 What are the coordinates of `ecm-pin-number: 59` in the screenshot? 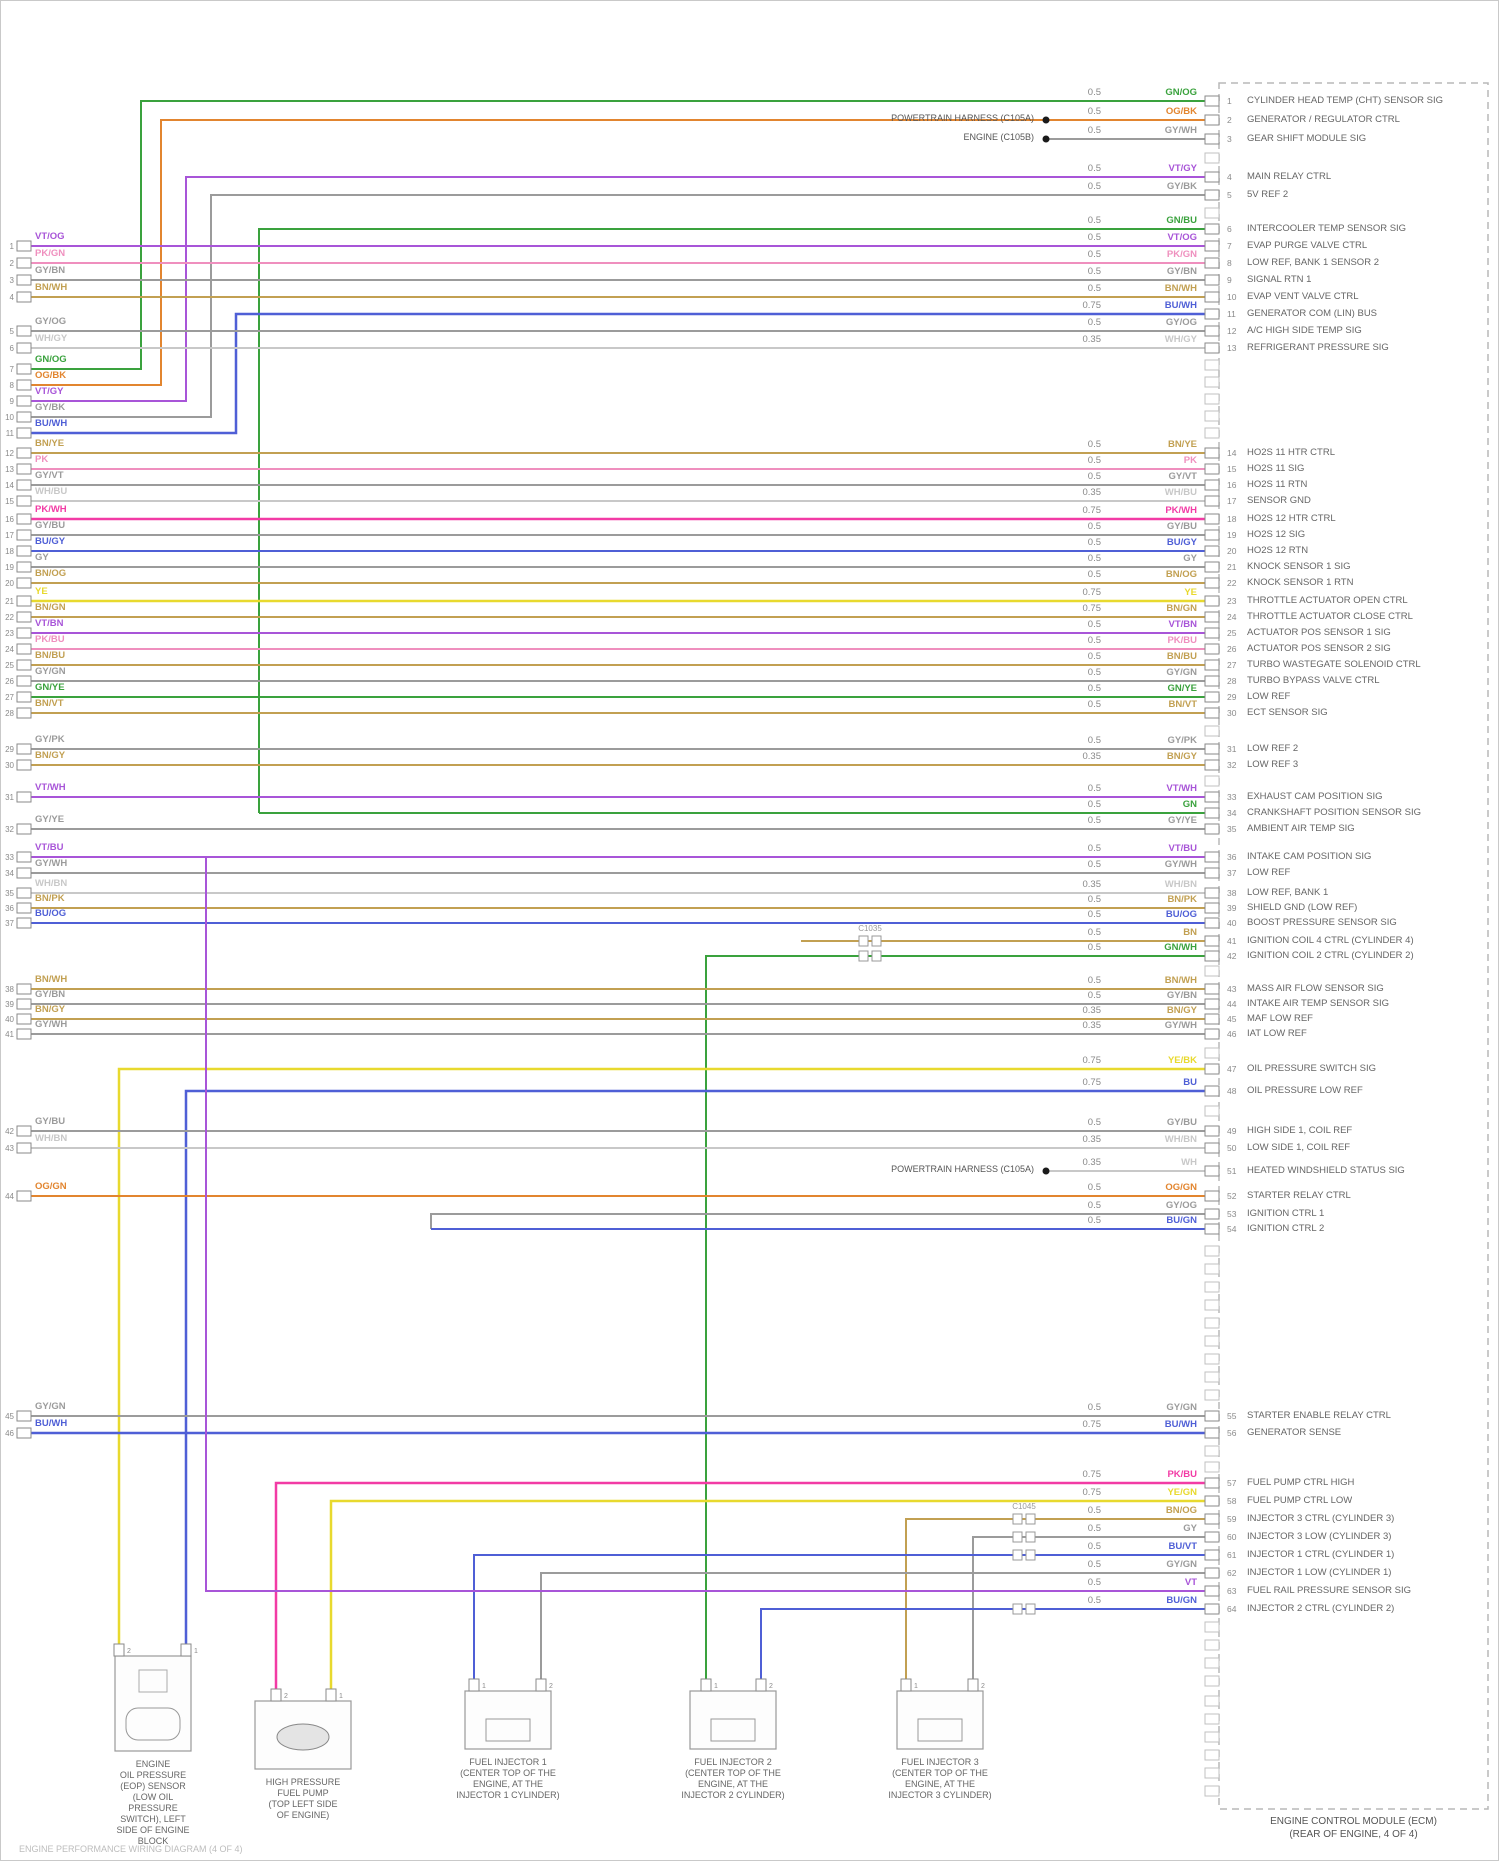 It's located at (1232, 1519).